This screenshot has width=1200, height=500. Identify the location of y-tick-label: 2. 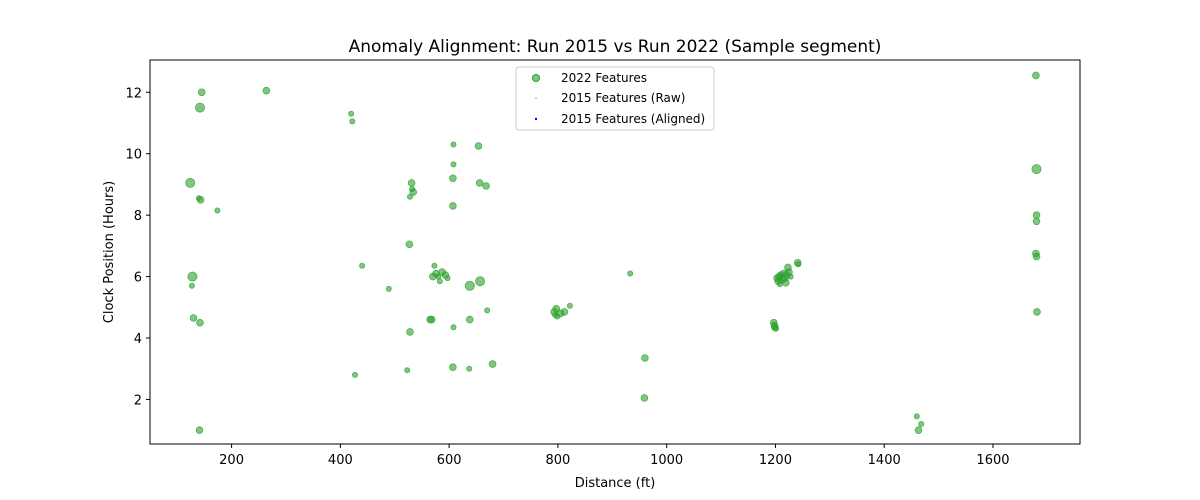
(138, 400).